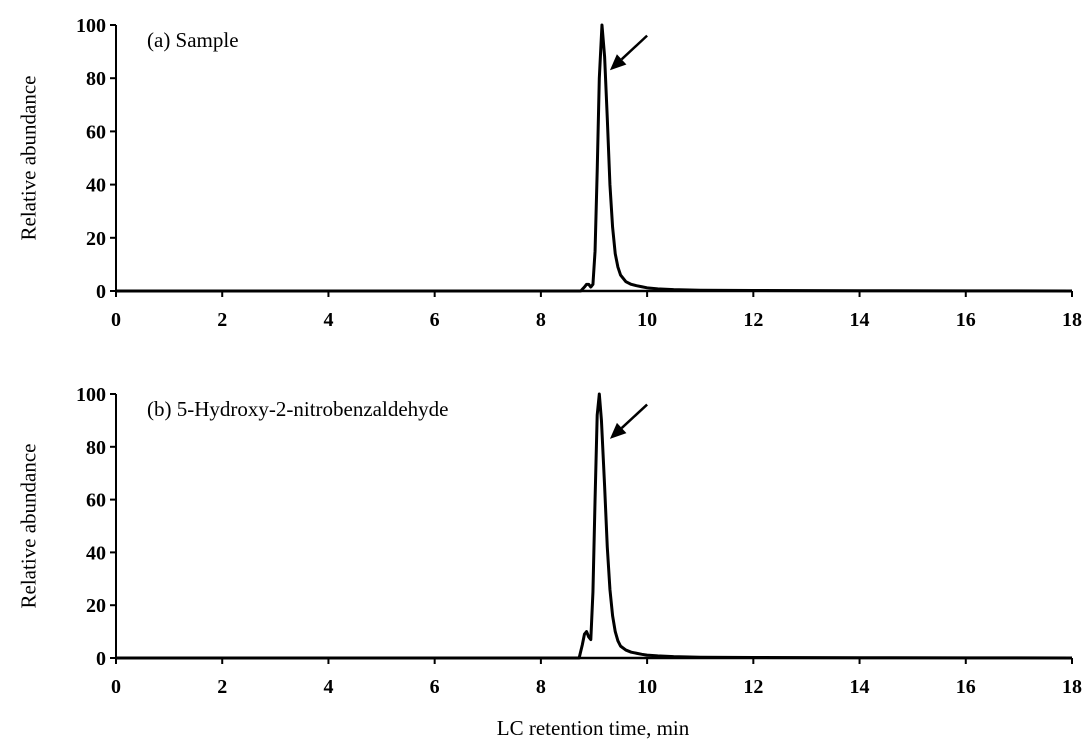 The width and height of the screenshot is (1085, 747). What do you see at coordinates (593, 728) in the screenshot?
I see `x-axis-title: LC retention time, min` at bounding box center [593, 728].